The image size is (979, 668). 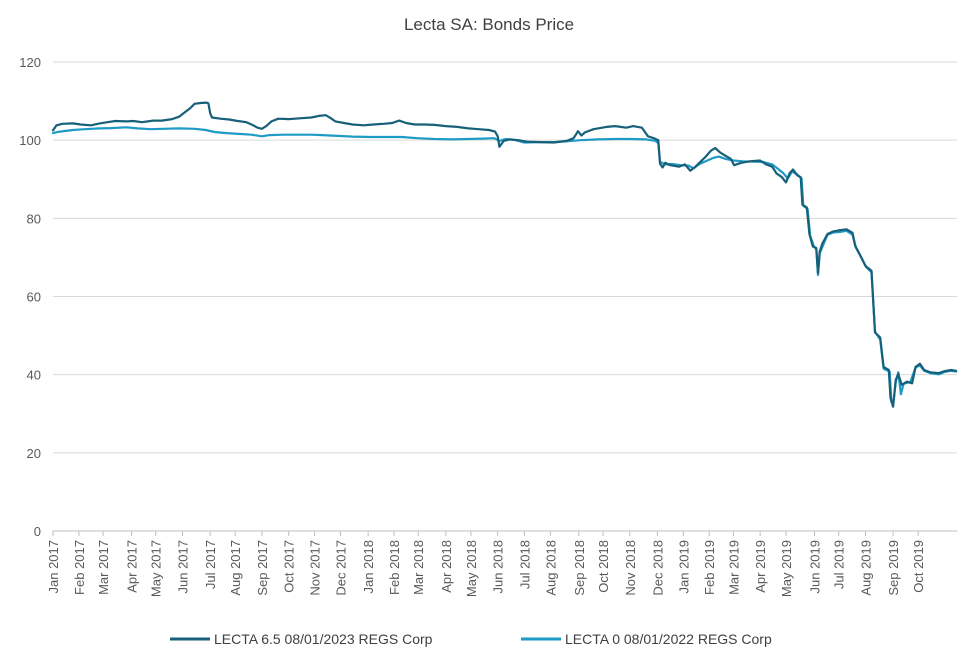 What do you see at coordinates (262, 568) in the screenshot?
I see `x-tick-label: Sep 2017` at bounding box center [262, 568].